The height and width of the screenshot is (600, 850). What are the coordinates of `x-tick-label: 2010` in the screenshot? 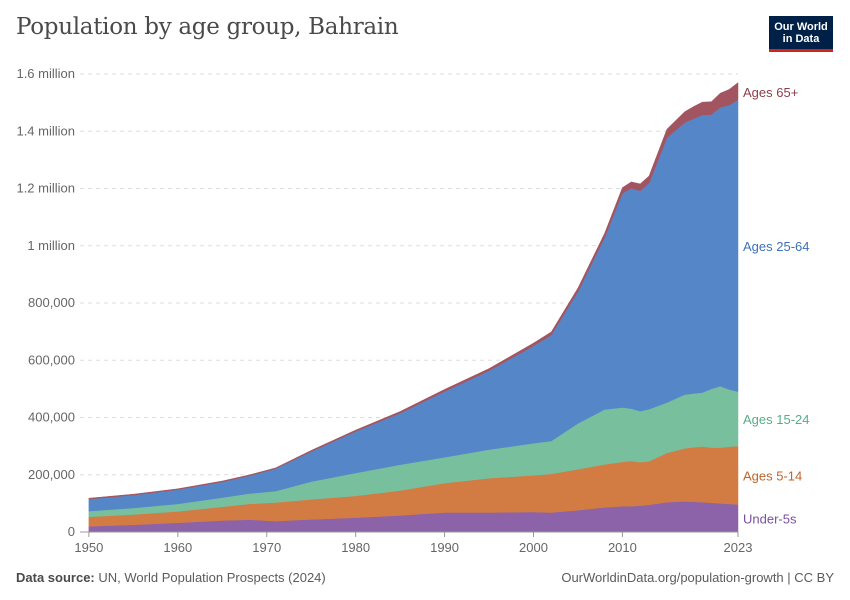 It's located at (622, 547).